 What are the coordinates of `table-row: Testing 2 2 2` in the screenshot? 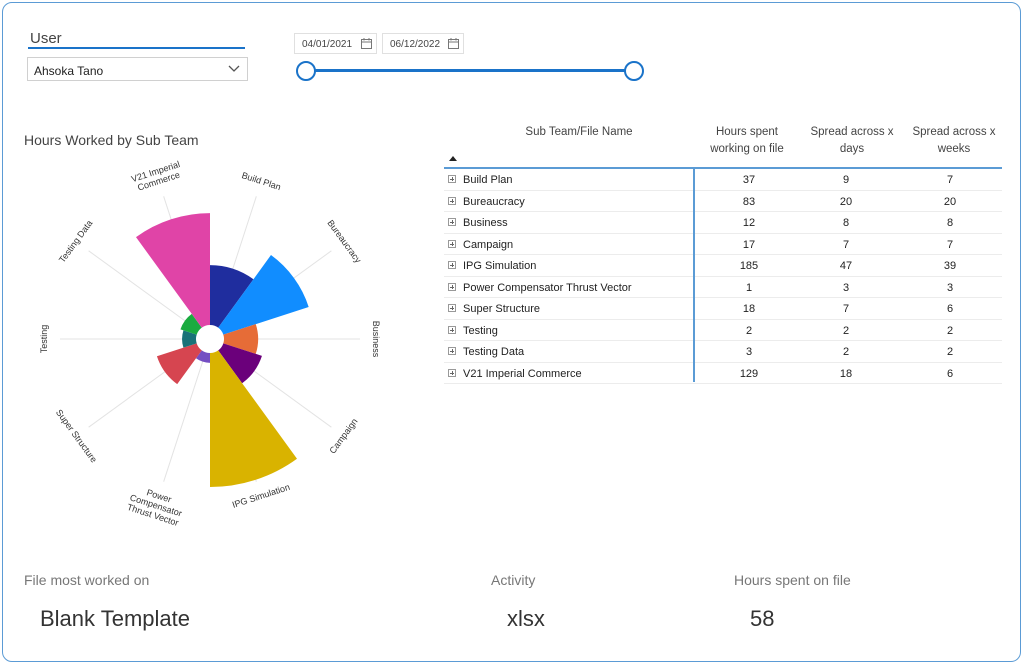 It's located at (723, 330).